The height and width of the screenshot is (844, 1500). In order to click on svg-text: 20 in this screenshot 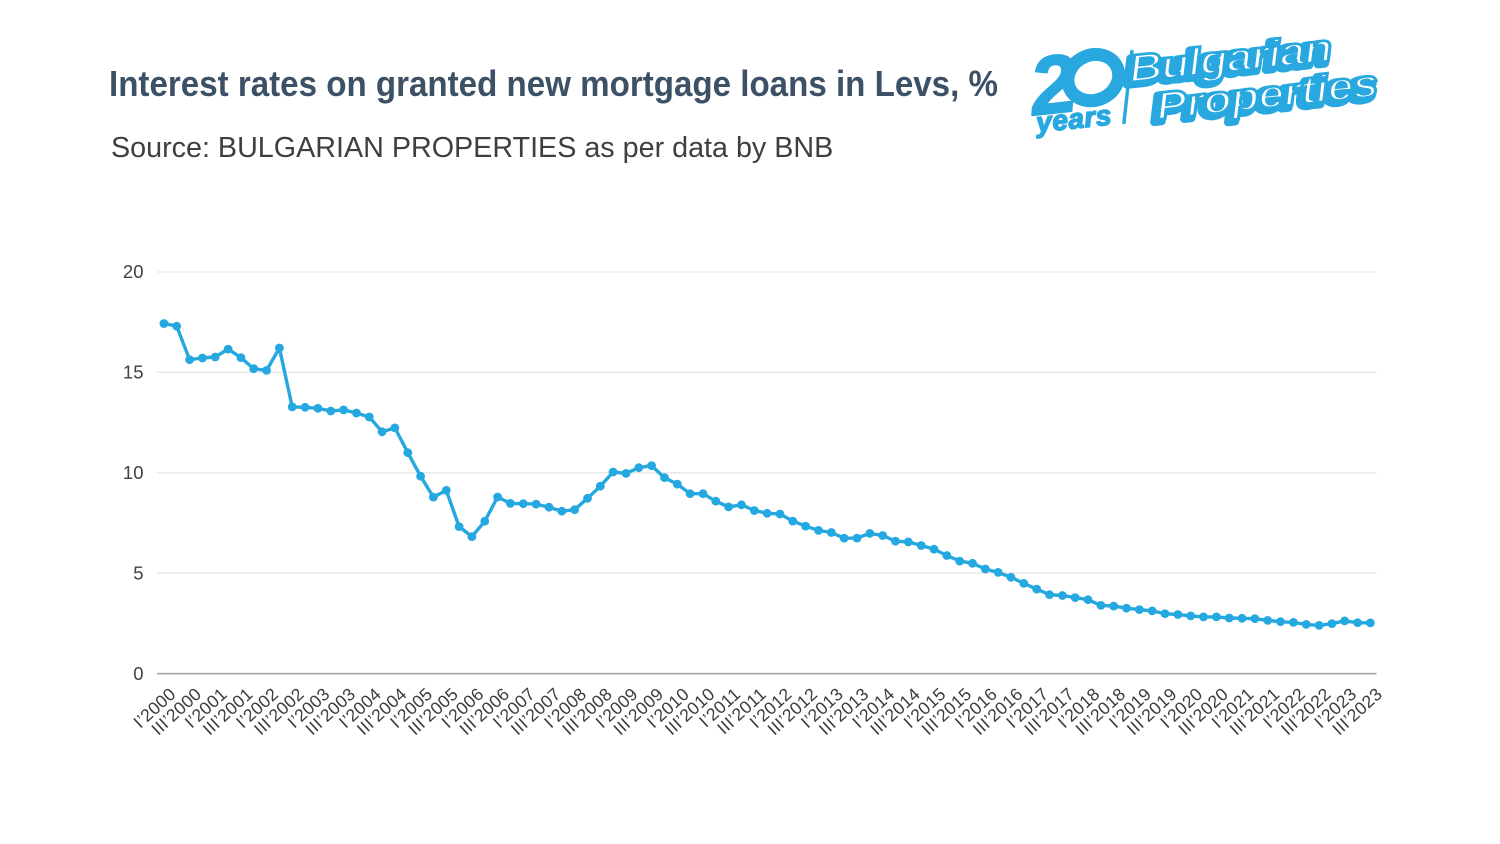, I will do `click(133, 271)`.